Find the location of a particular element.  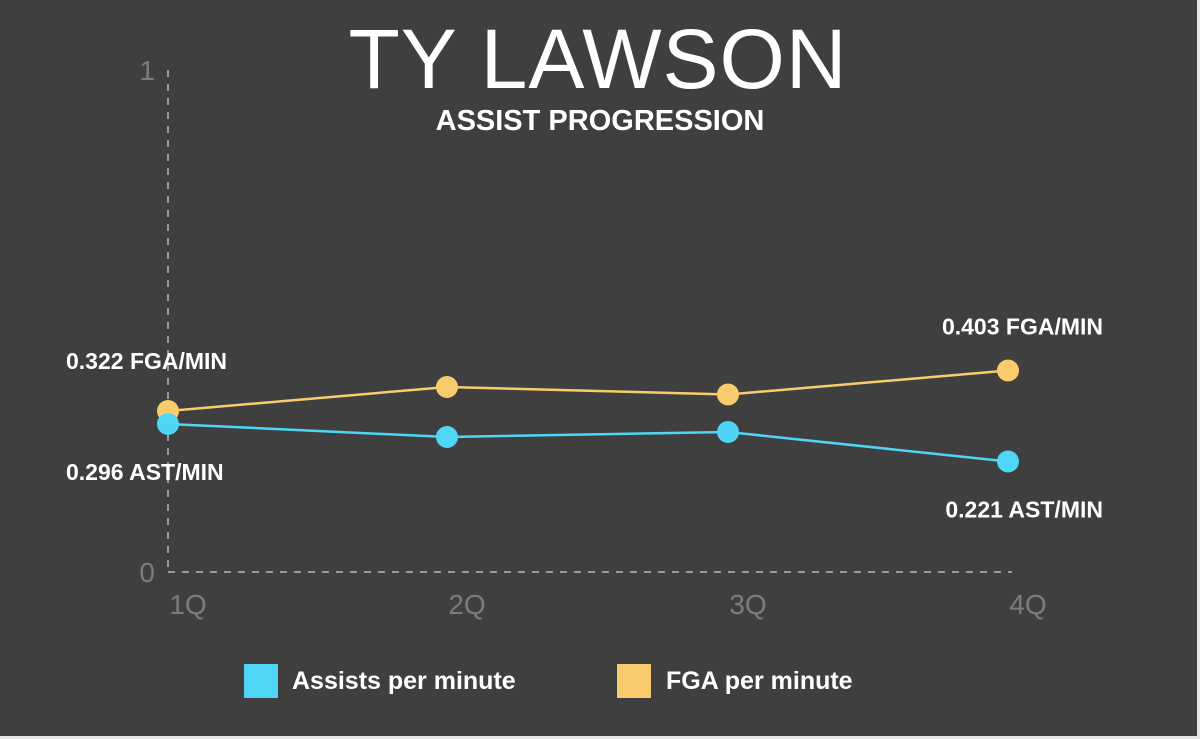

line-fga is located at coordinates (588, 391).